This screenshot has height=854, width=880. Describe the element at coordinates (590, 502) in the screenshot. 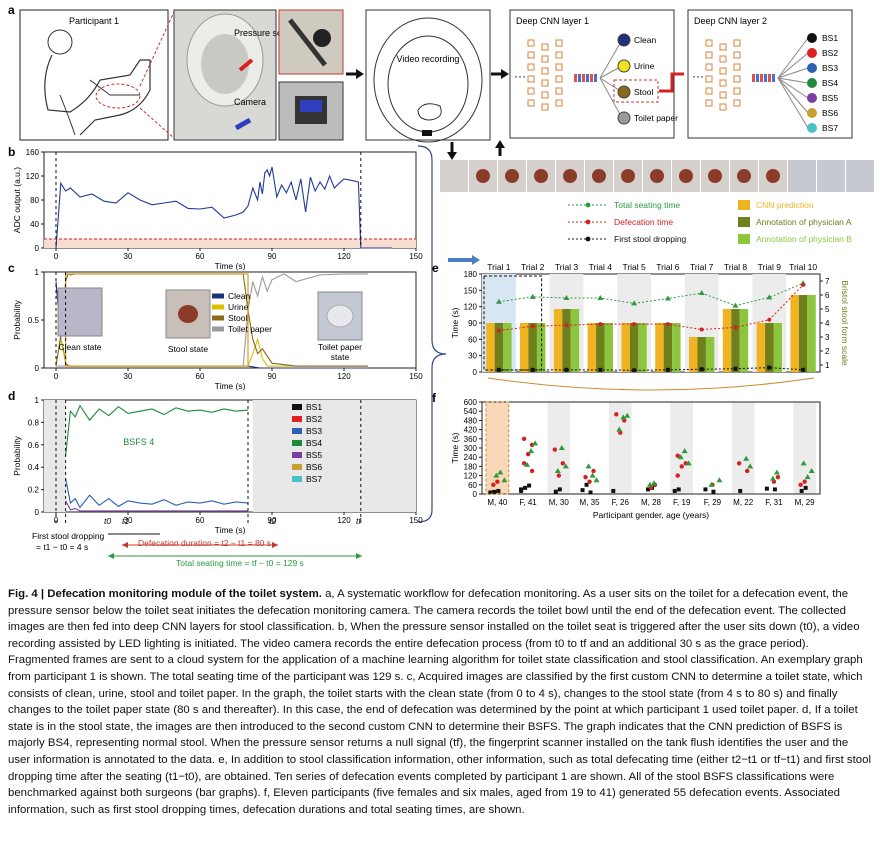

I see `participant-label: M, 35` at that location.